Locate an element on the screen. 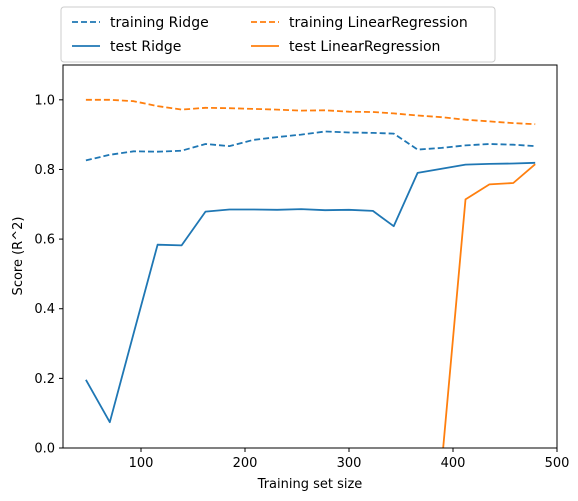 The height and width of the screenshot is (501, 578). y-tick-label: 1.0 is located at coordinates (44, 100).